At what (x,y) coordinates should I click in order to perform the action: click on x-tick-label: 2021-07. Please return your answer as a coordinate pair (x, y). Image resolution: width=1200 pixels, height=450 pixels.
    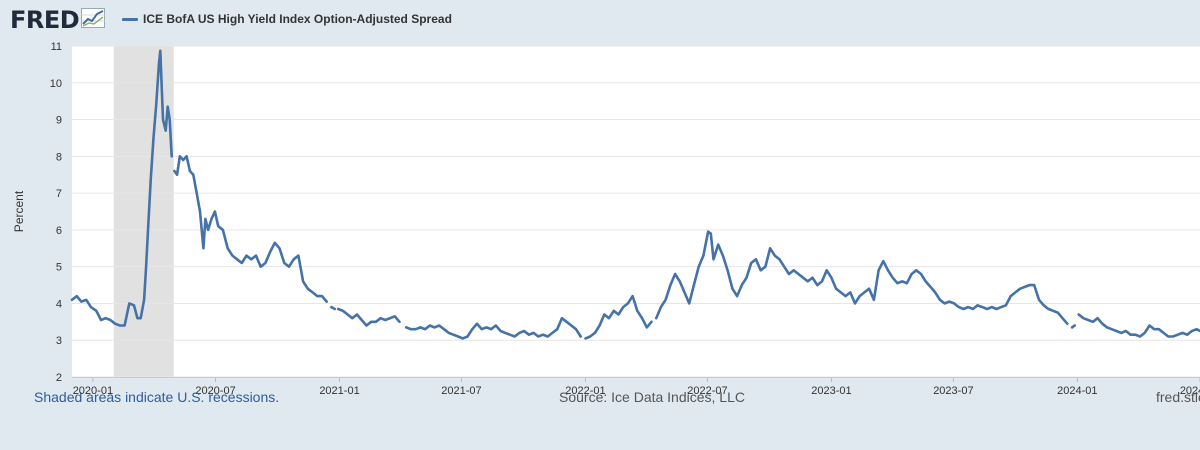
    Looking at the image, I should click on (461, 391).